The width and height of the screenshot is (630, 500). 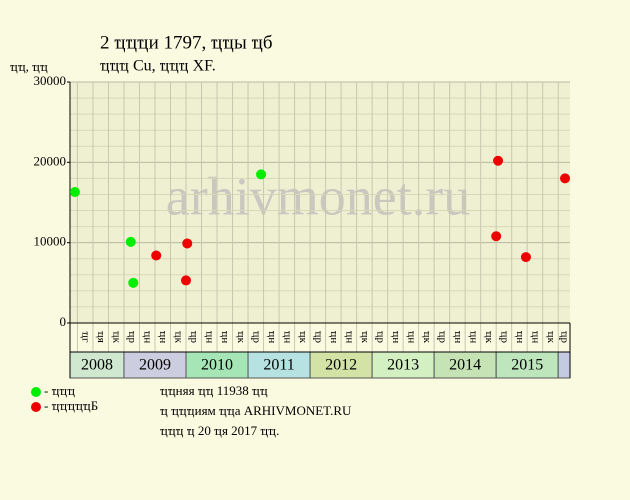 I want to click on column-label: ҵг, so click(x=86, y=337).